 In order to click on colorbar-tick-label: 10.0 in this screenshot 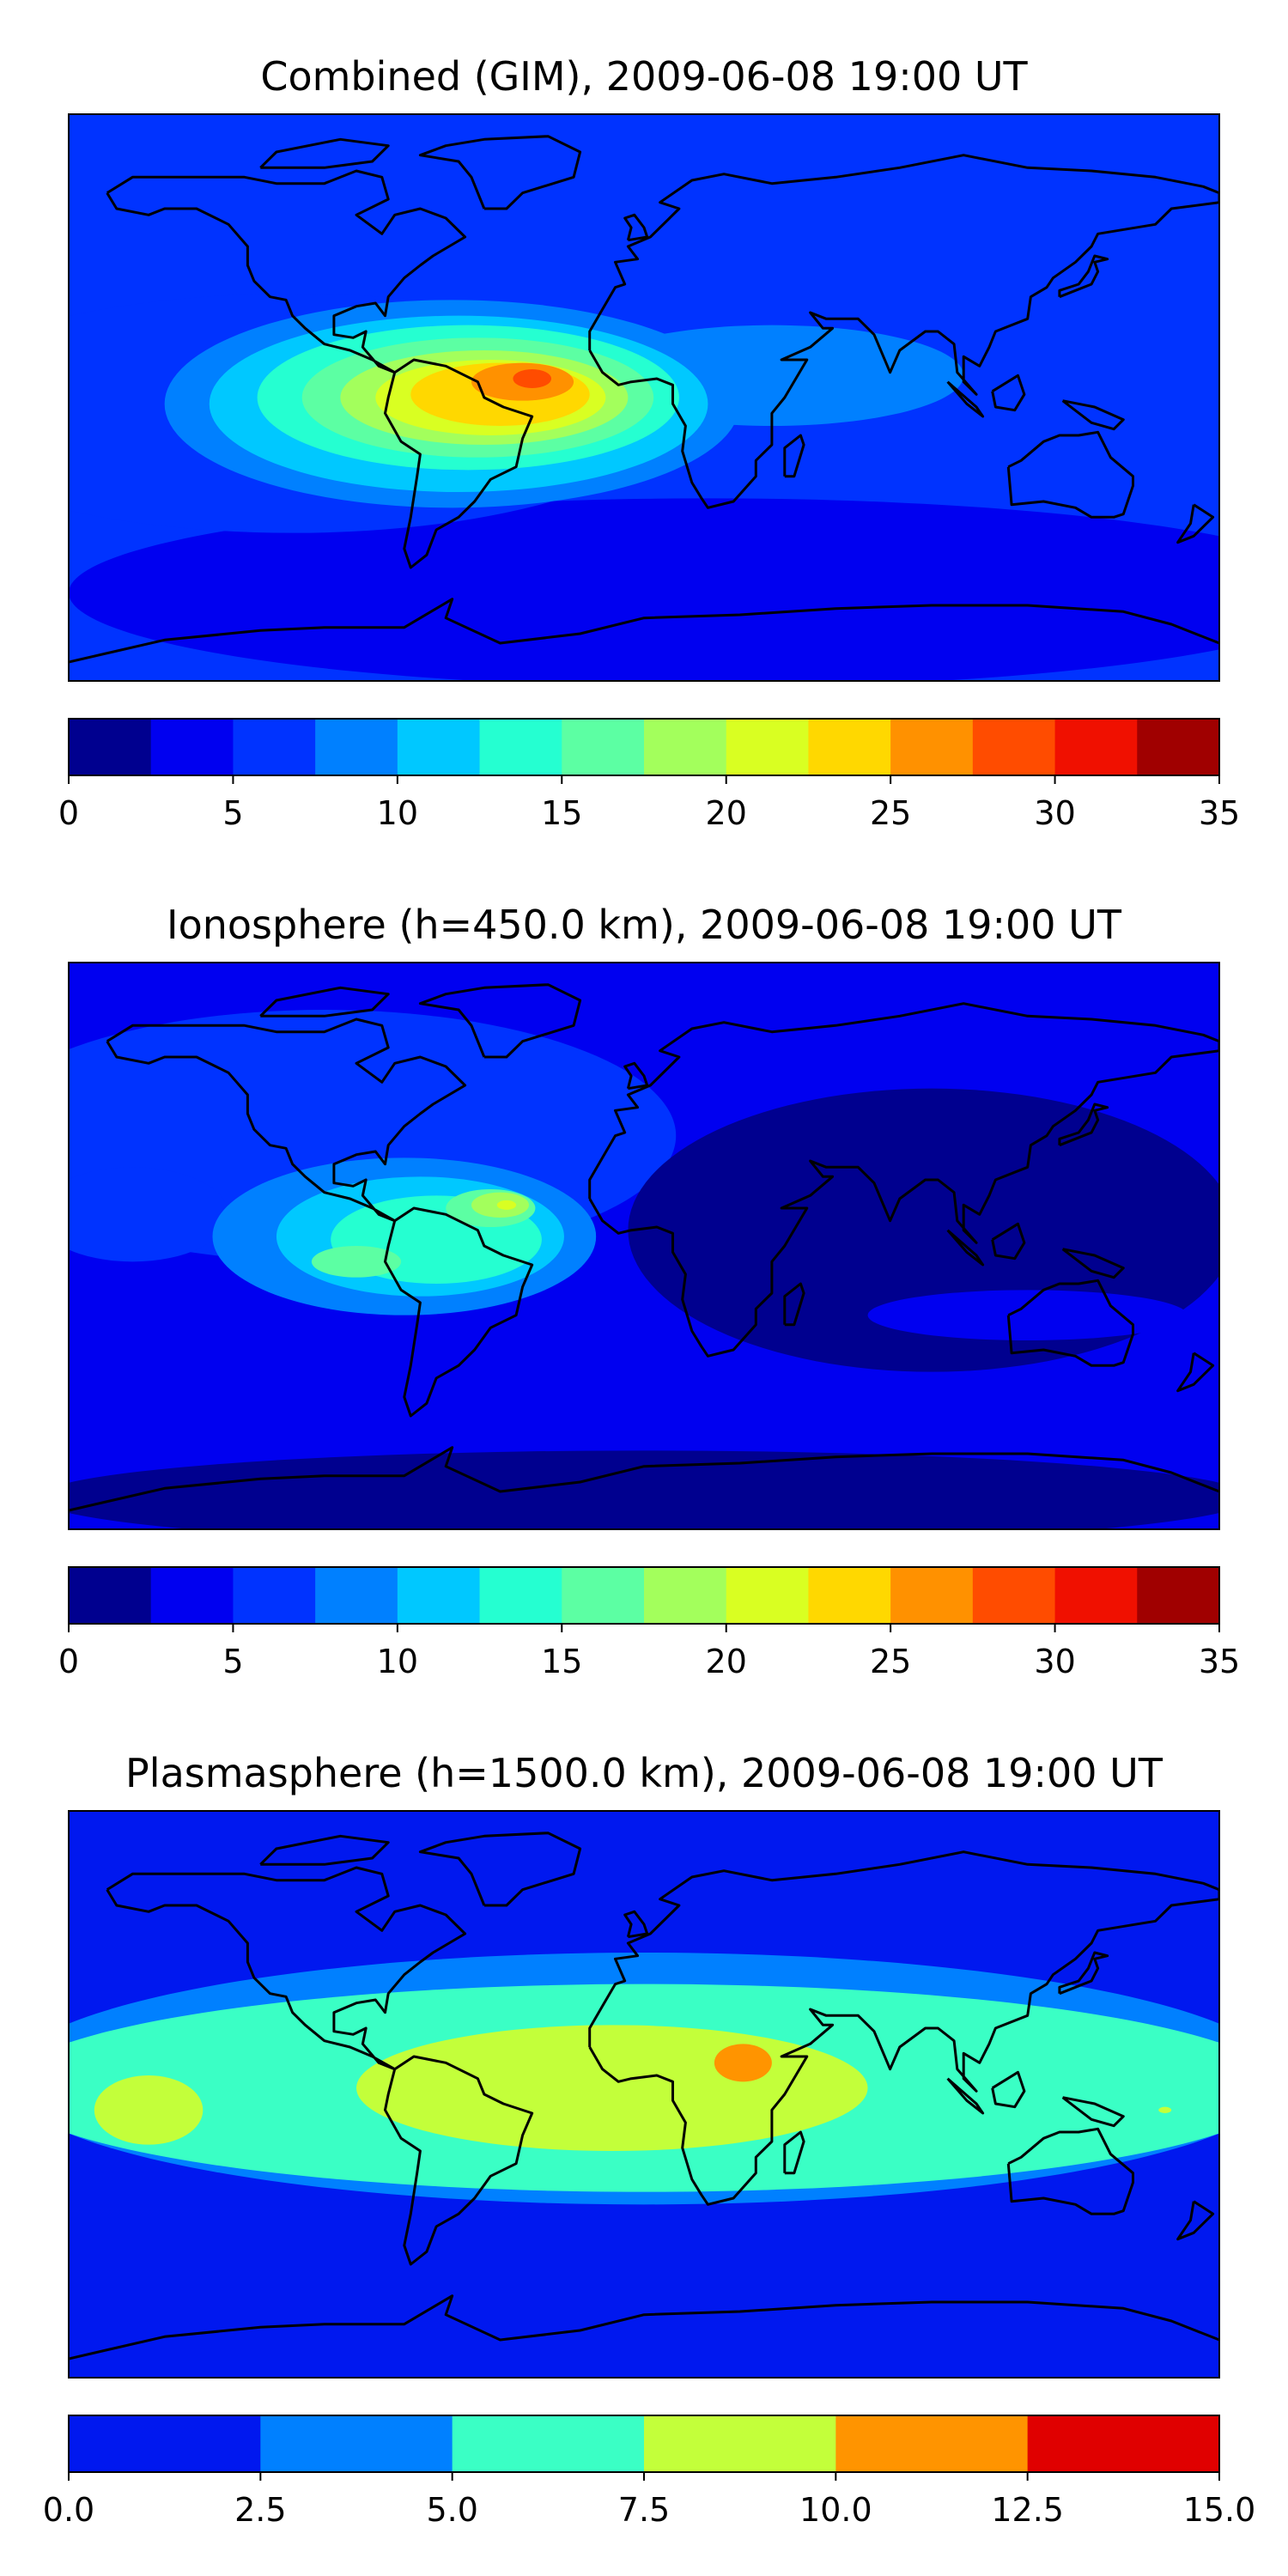, I will do `click(835, 2510)`.